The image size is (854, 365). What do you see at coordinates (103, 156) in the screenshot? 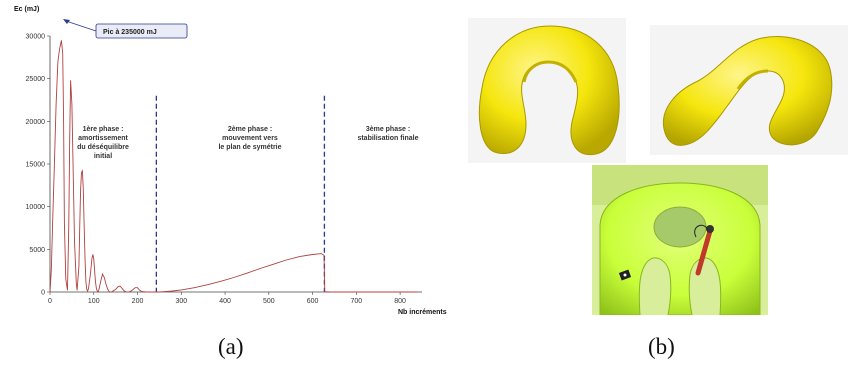
I see `phase-1-line-4: initial` at bounding box center [103, 156].